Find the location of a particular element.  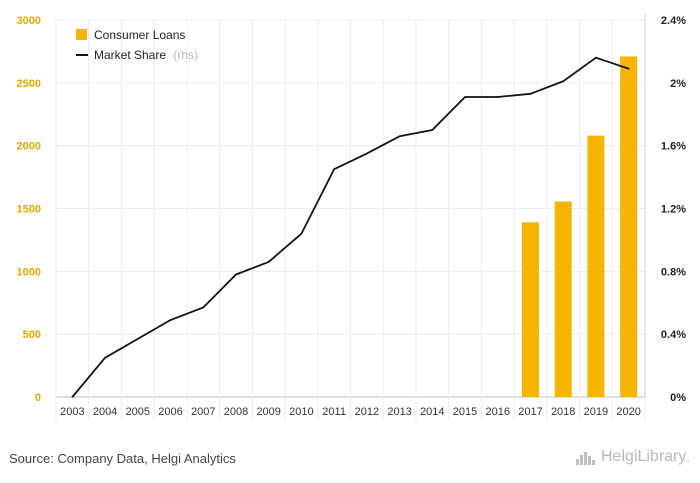

brand-name: HelgiLibrary is located at coordinates (644, 456).